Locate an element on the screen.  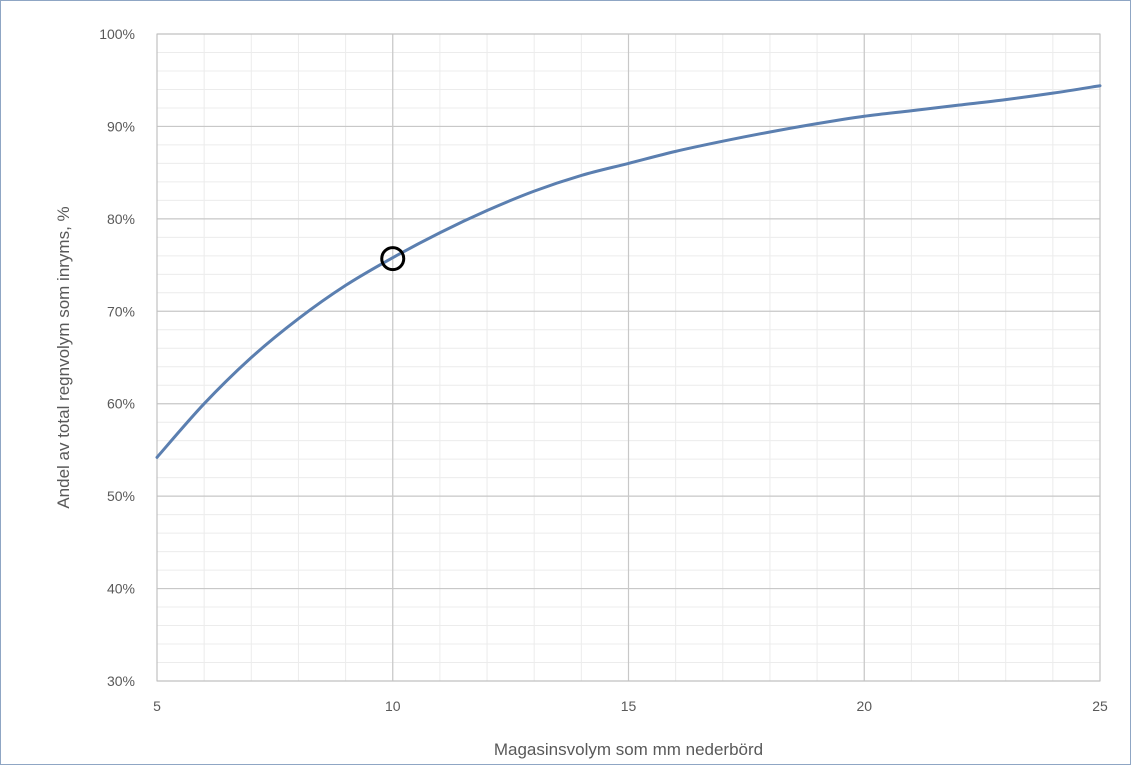
x-tick-label: 5 is located at coordinates (157, 706).